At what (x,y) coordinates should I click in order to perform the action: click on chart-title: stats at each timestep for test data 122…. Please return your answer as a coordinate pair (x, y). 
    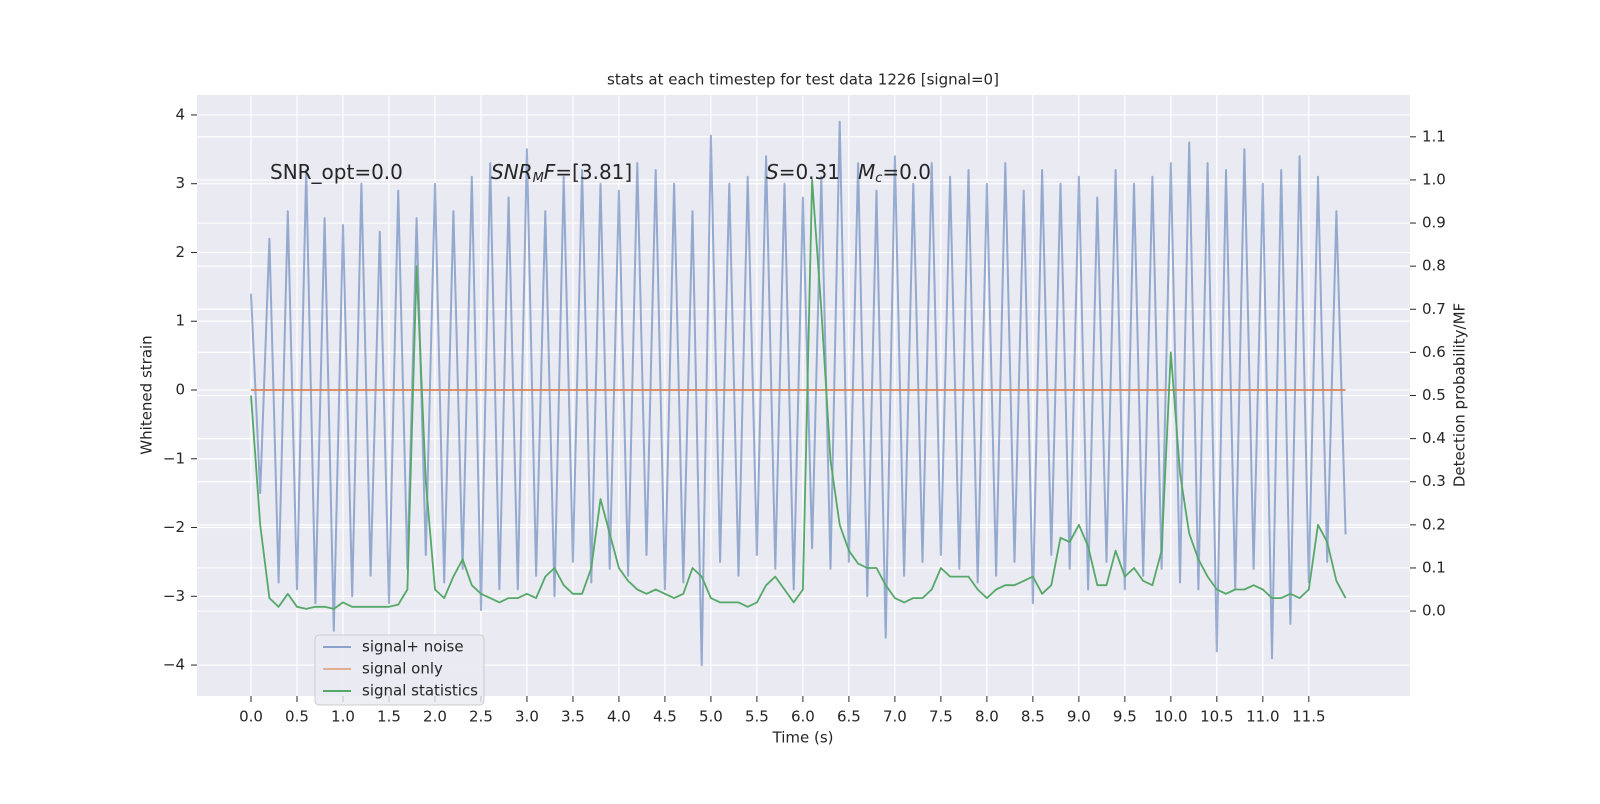
    Looking at the image, I should click on (803, 80).